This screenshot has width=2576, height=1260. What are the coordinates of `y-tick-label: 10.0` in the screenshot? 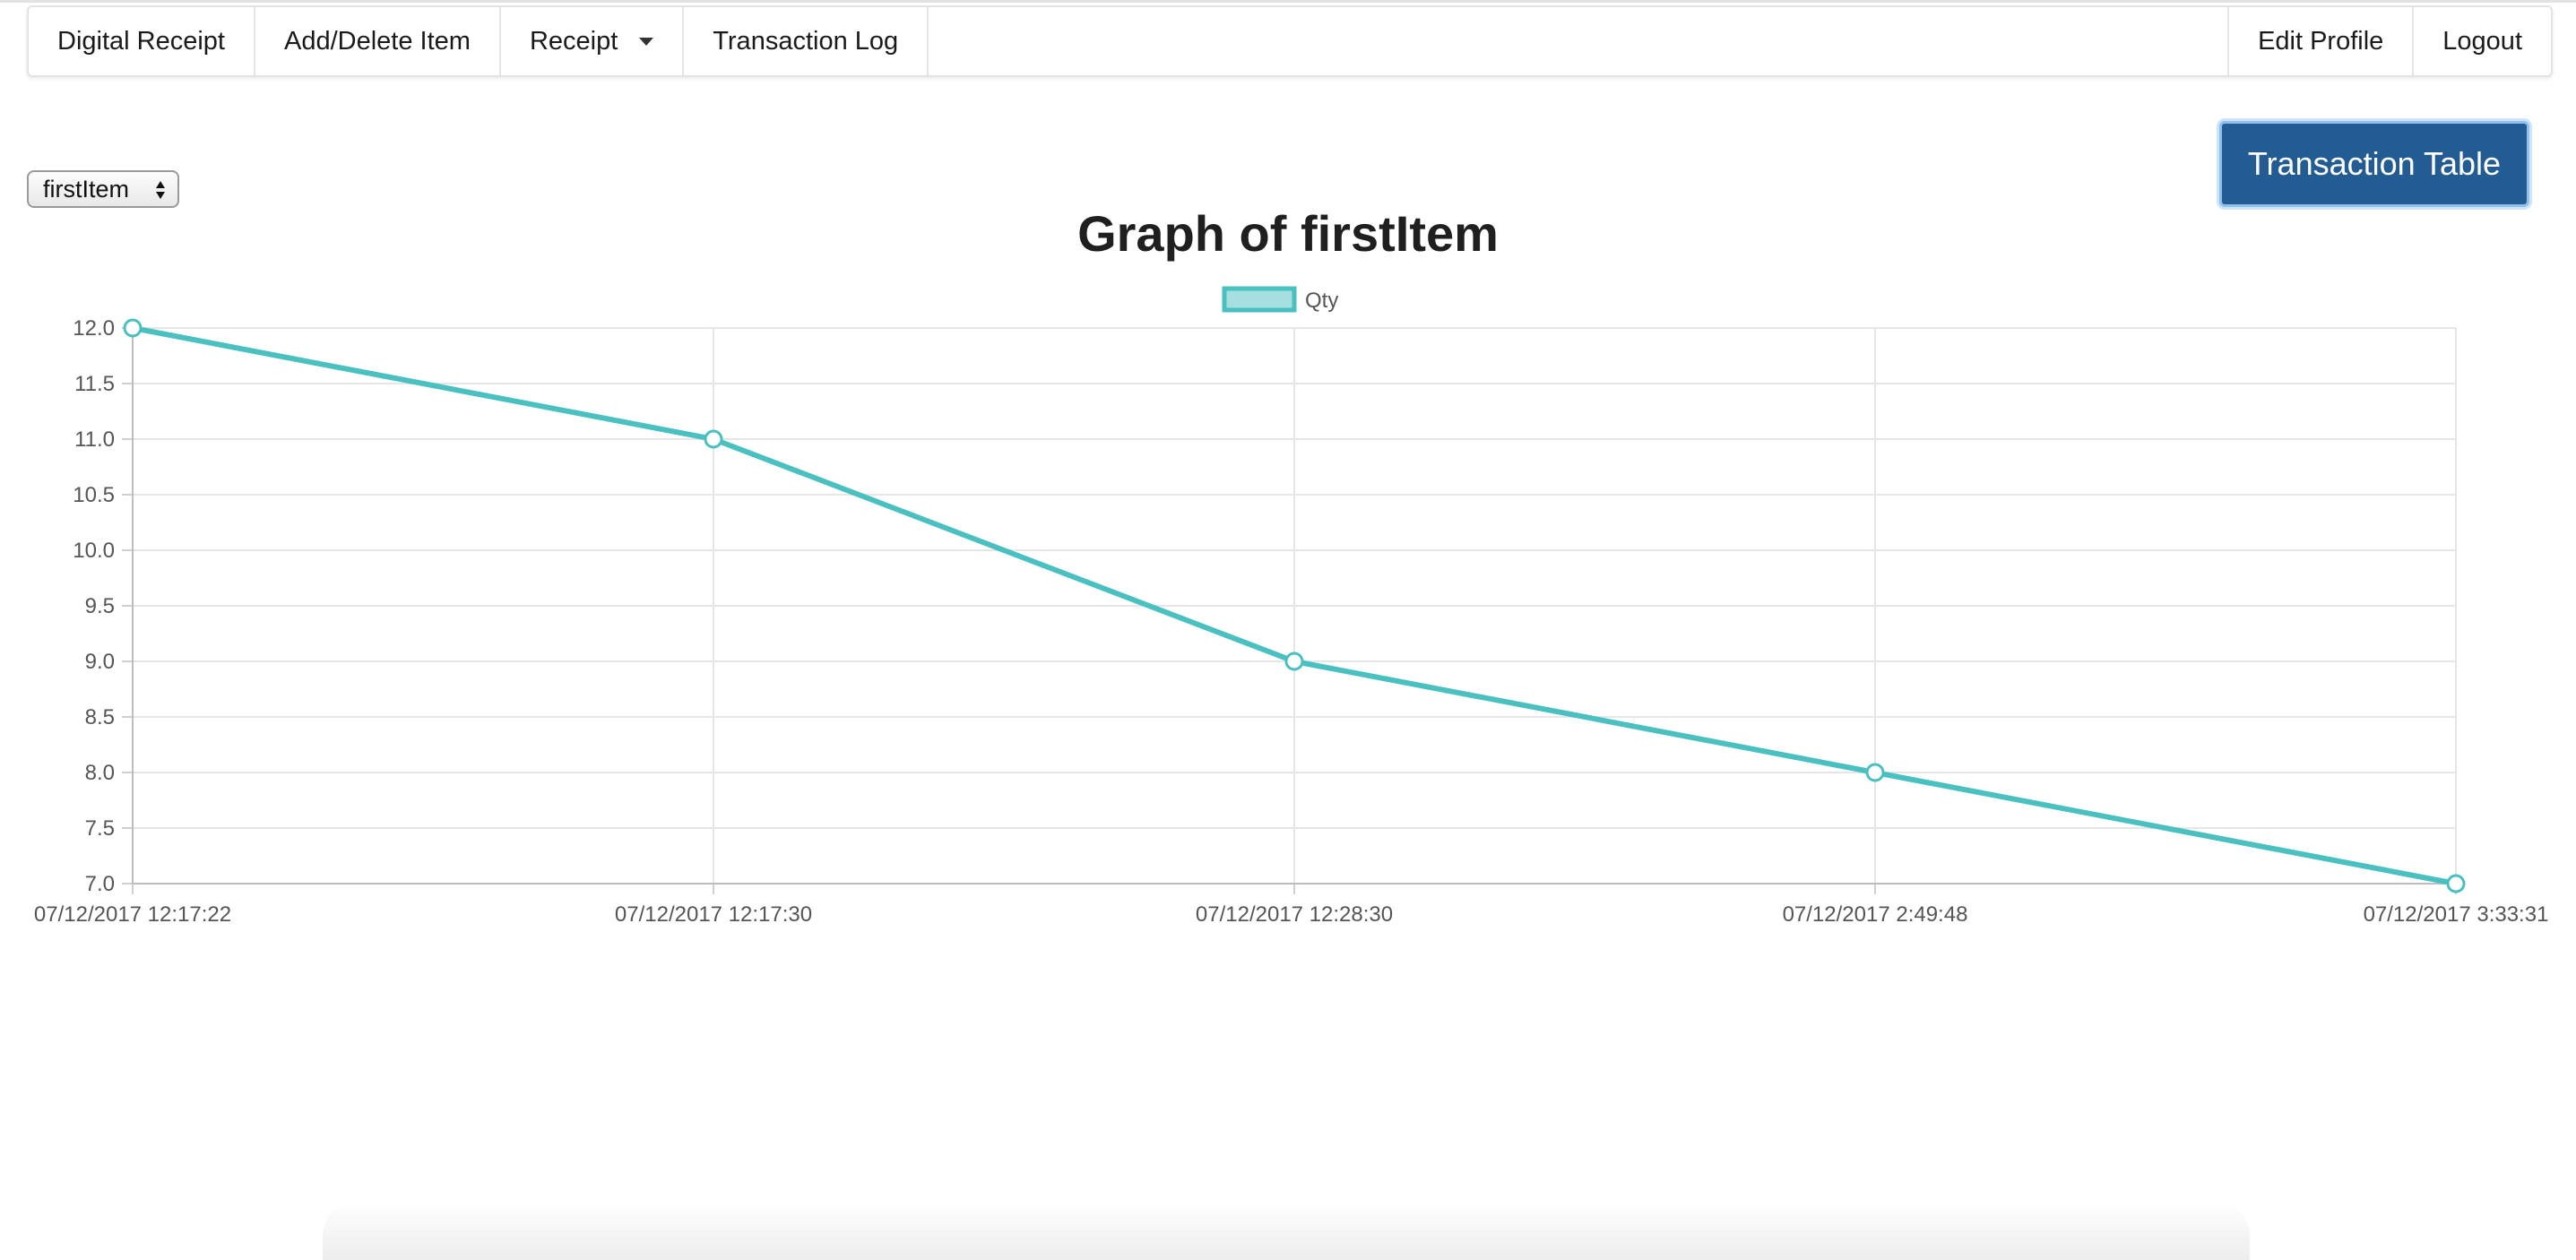 It's located at (94, 551).